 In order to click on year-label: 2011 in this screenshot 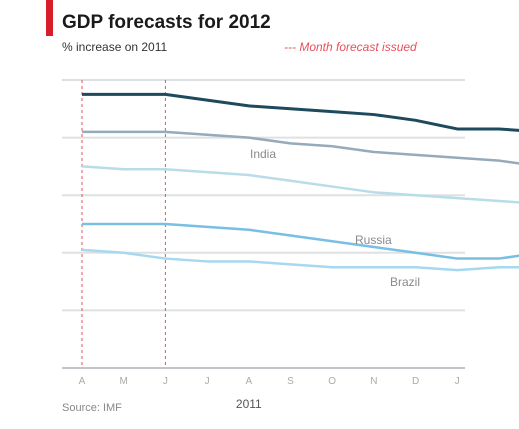, I will do `click(249, 404)`.